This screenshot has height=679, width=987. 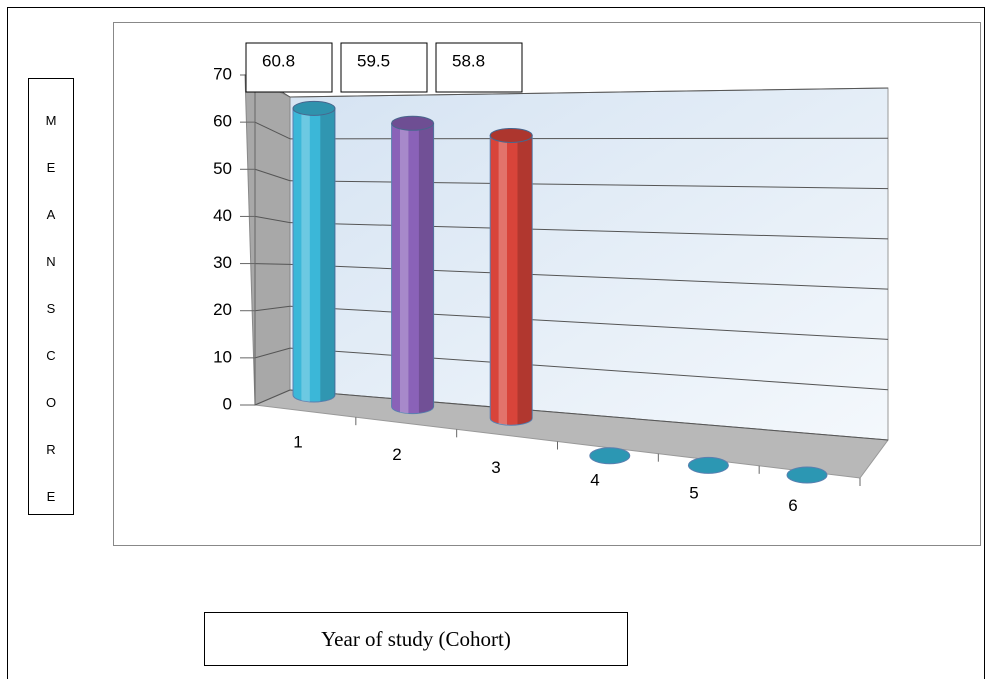 I want to click on y-tick-label: 0, so click(x=227, y=403).